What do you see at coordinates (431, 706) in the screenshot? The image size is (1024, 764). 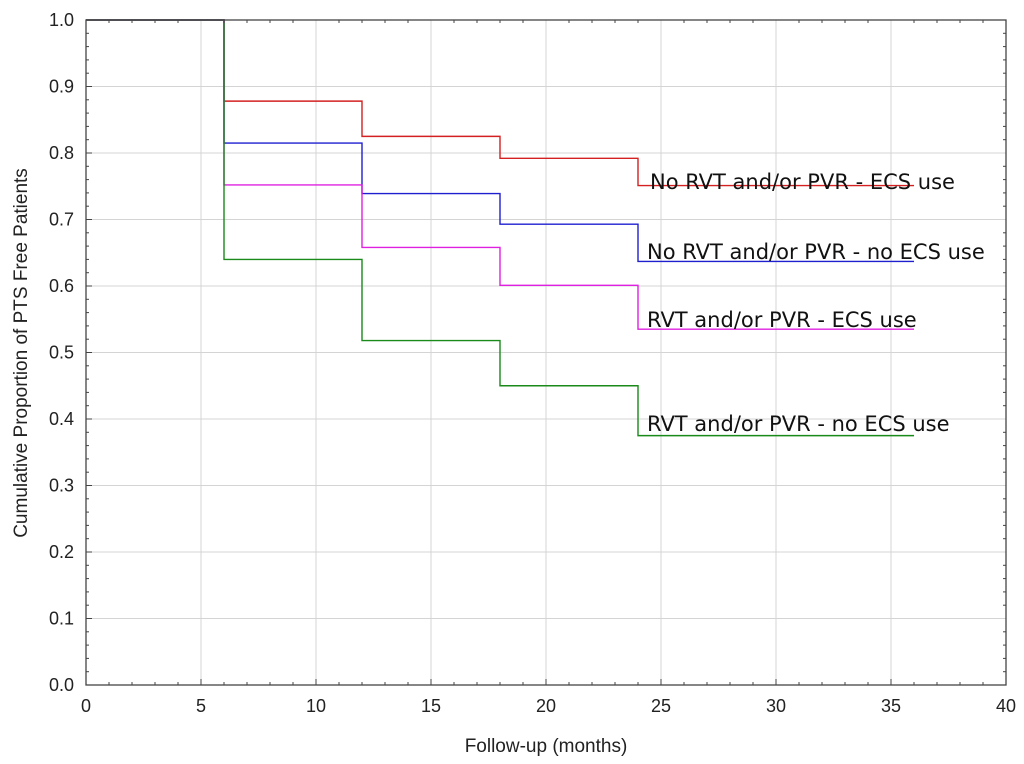 I see `x-tick-label: 15` at bounding box center [431, 706].